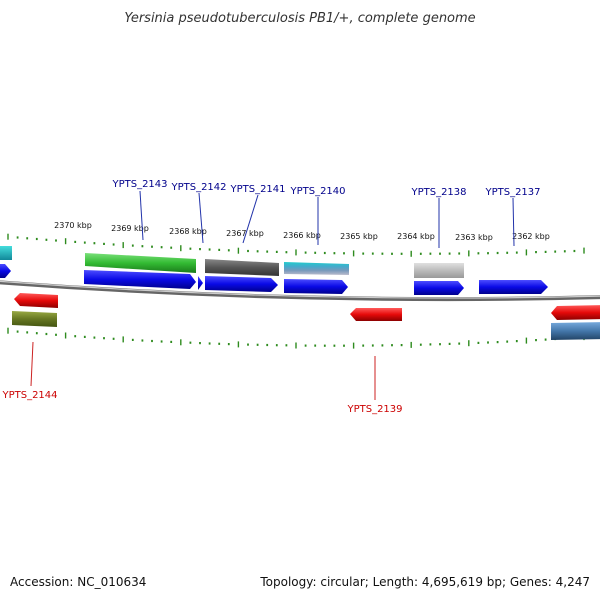 The height and width of the screenshot is (600, 600). I want to click on kbp-label-2369: 2369 kbp, so click(130, 228).